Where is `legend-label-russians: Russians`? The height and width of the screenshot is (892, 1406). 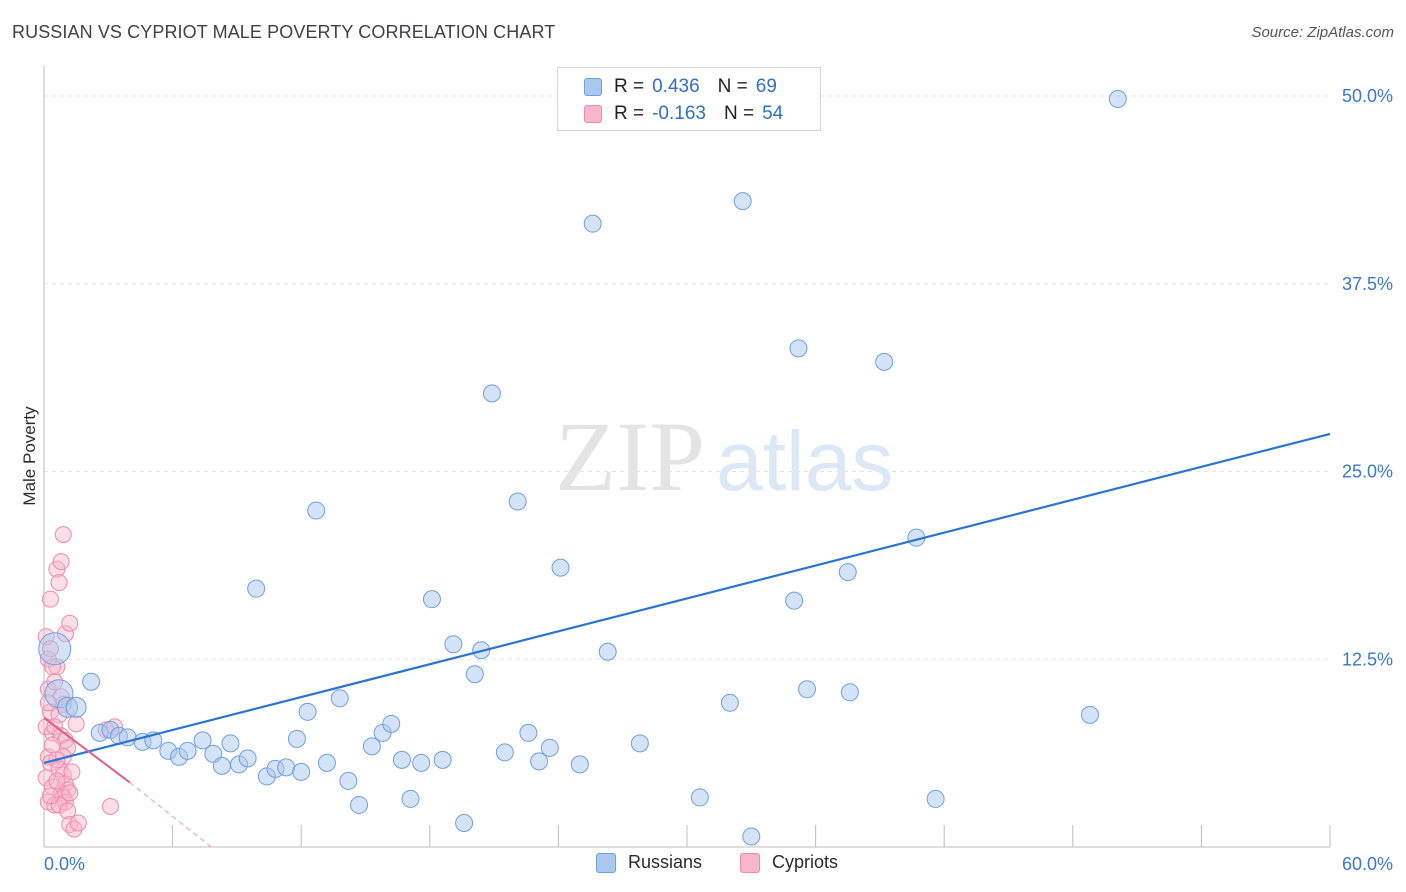 legend-label-russians: Russians is located at coordinates (665, 862).